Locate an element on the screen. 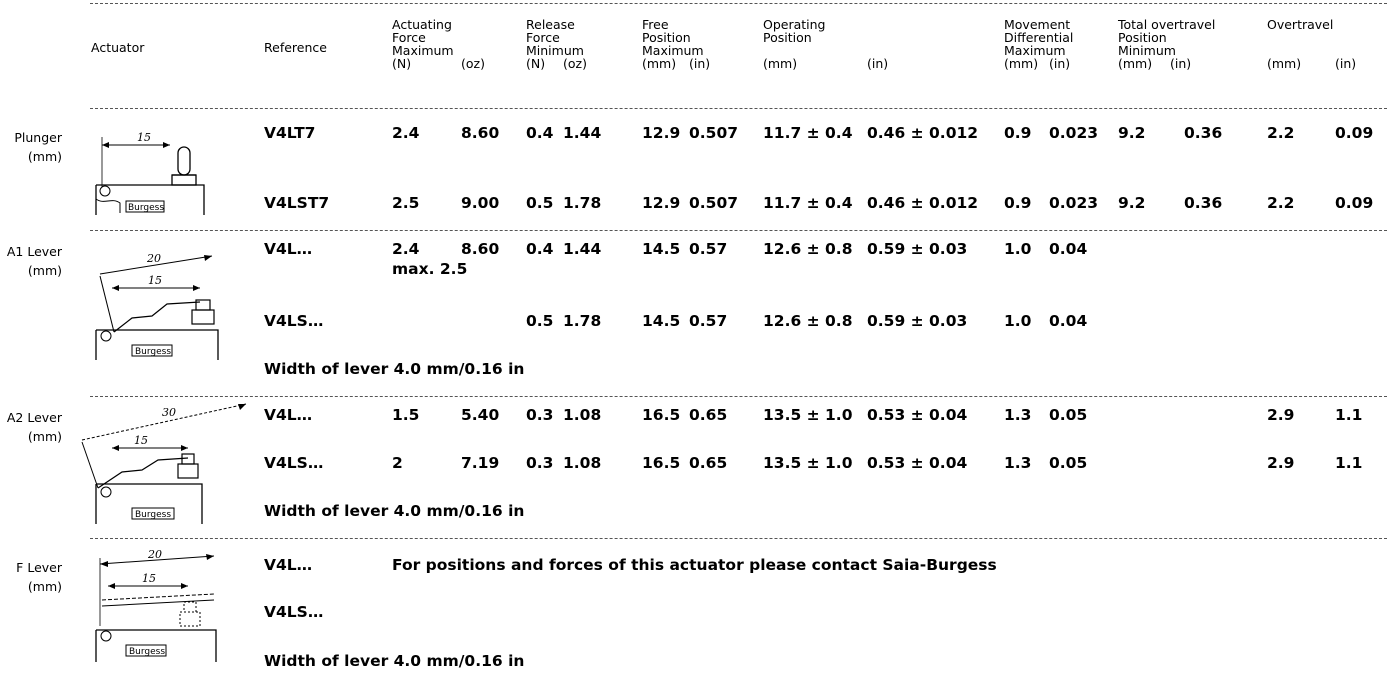 The width and height of the screenshot is (1387, 679). hdr-free-2: Position is located at coordinates (666, 37).